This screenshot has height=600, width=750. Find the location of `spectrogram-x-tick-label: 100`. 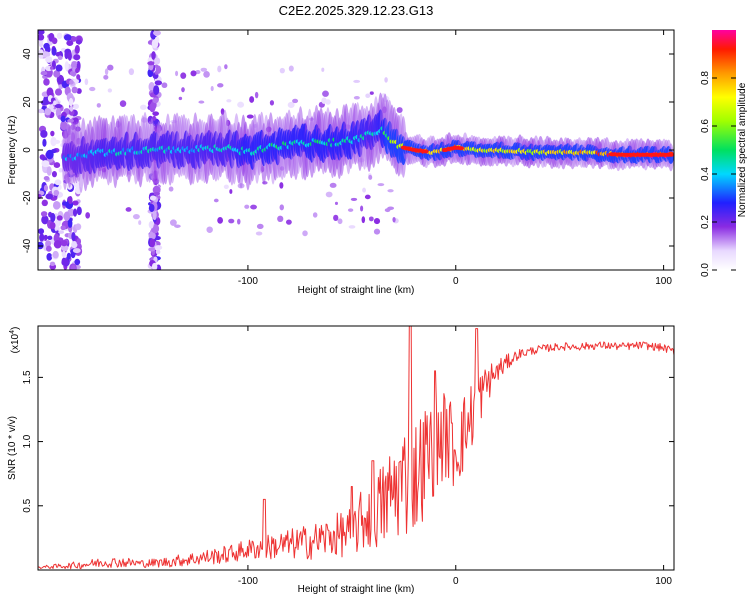

spectrogram-x-tick-label: 100 is located at coordinates (663, 281).